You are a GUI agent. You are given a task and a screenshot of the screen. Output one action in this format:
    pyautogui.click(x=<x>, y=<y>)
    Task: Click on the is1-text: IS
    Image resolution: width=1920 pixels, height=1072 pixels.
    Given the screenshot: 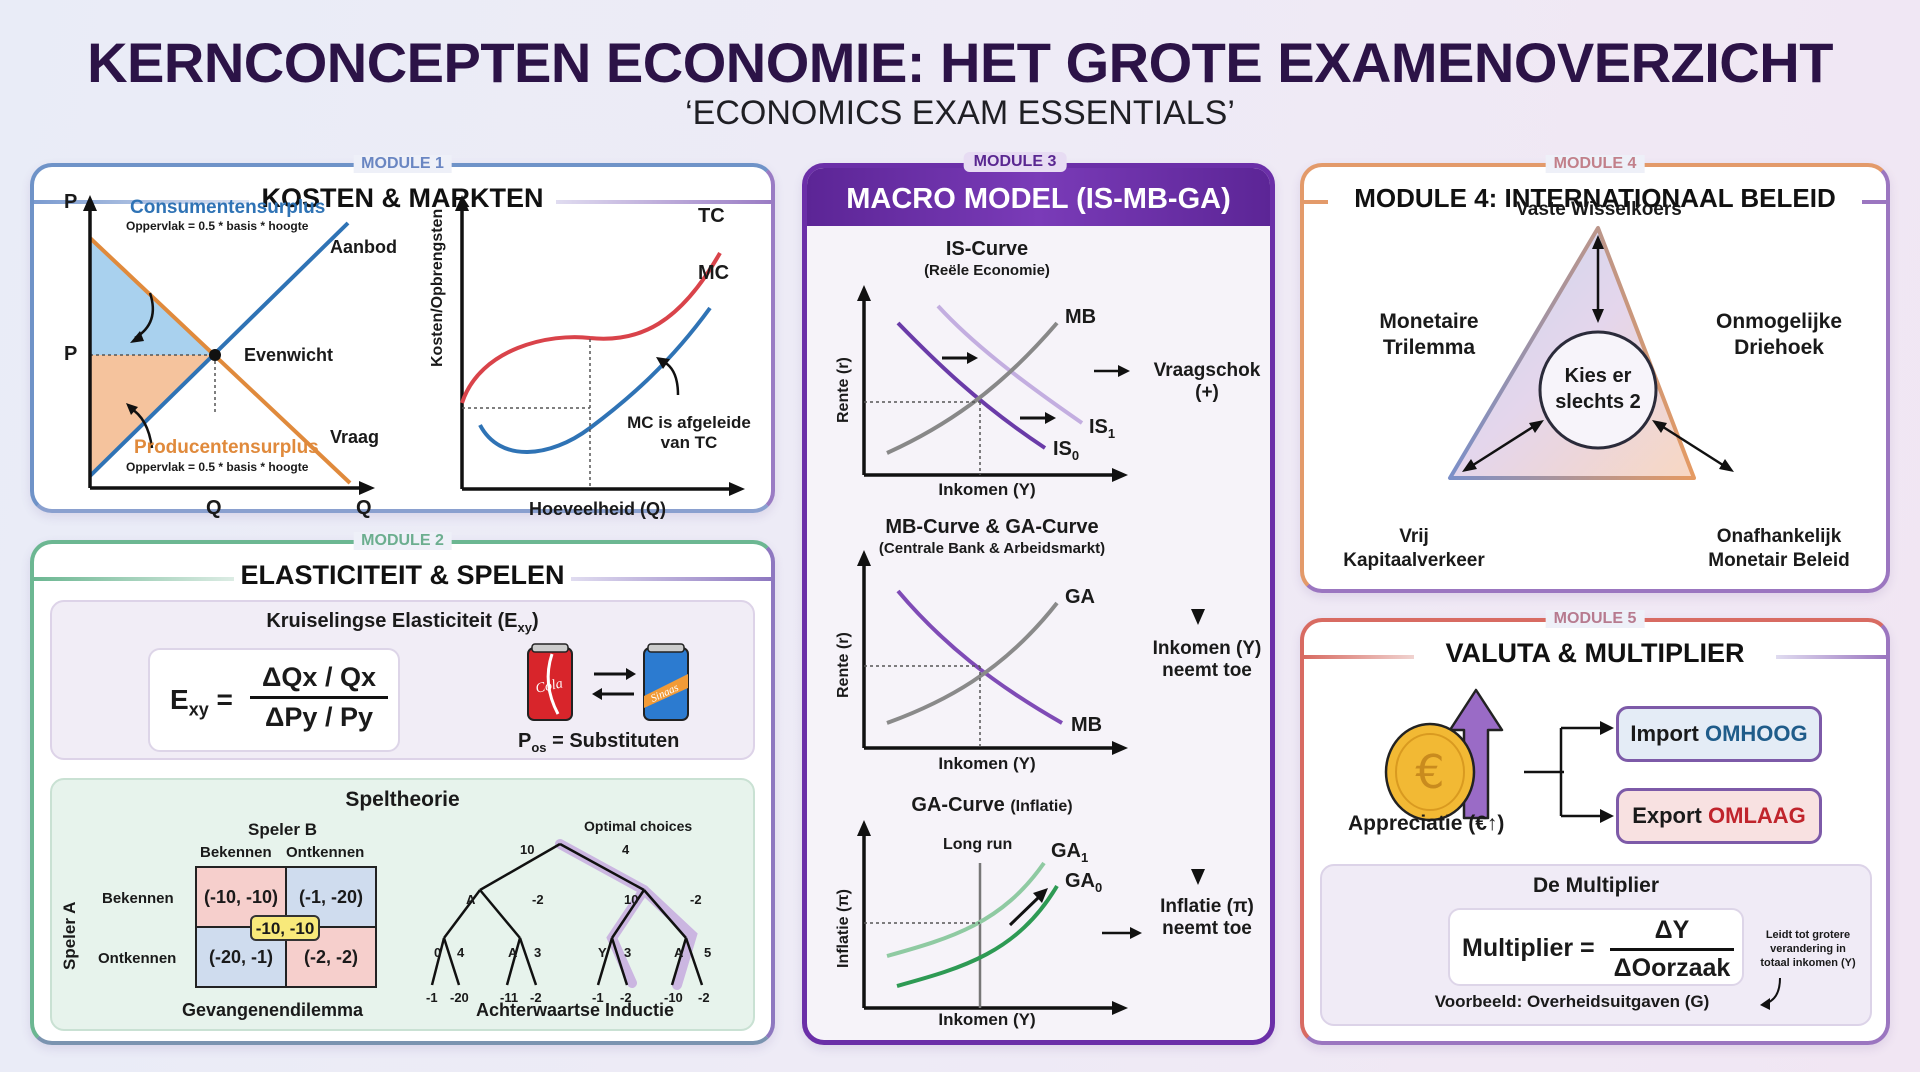 What is the action you would take?
    pyautogui.click(x=1098, y=427)
    